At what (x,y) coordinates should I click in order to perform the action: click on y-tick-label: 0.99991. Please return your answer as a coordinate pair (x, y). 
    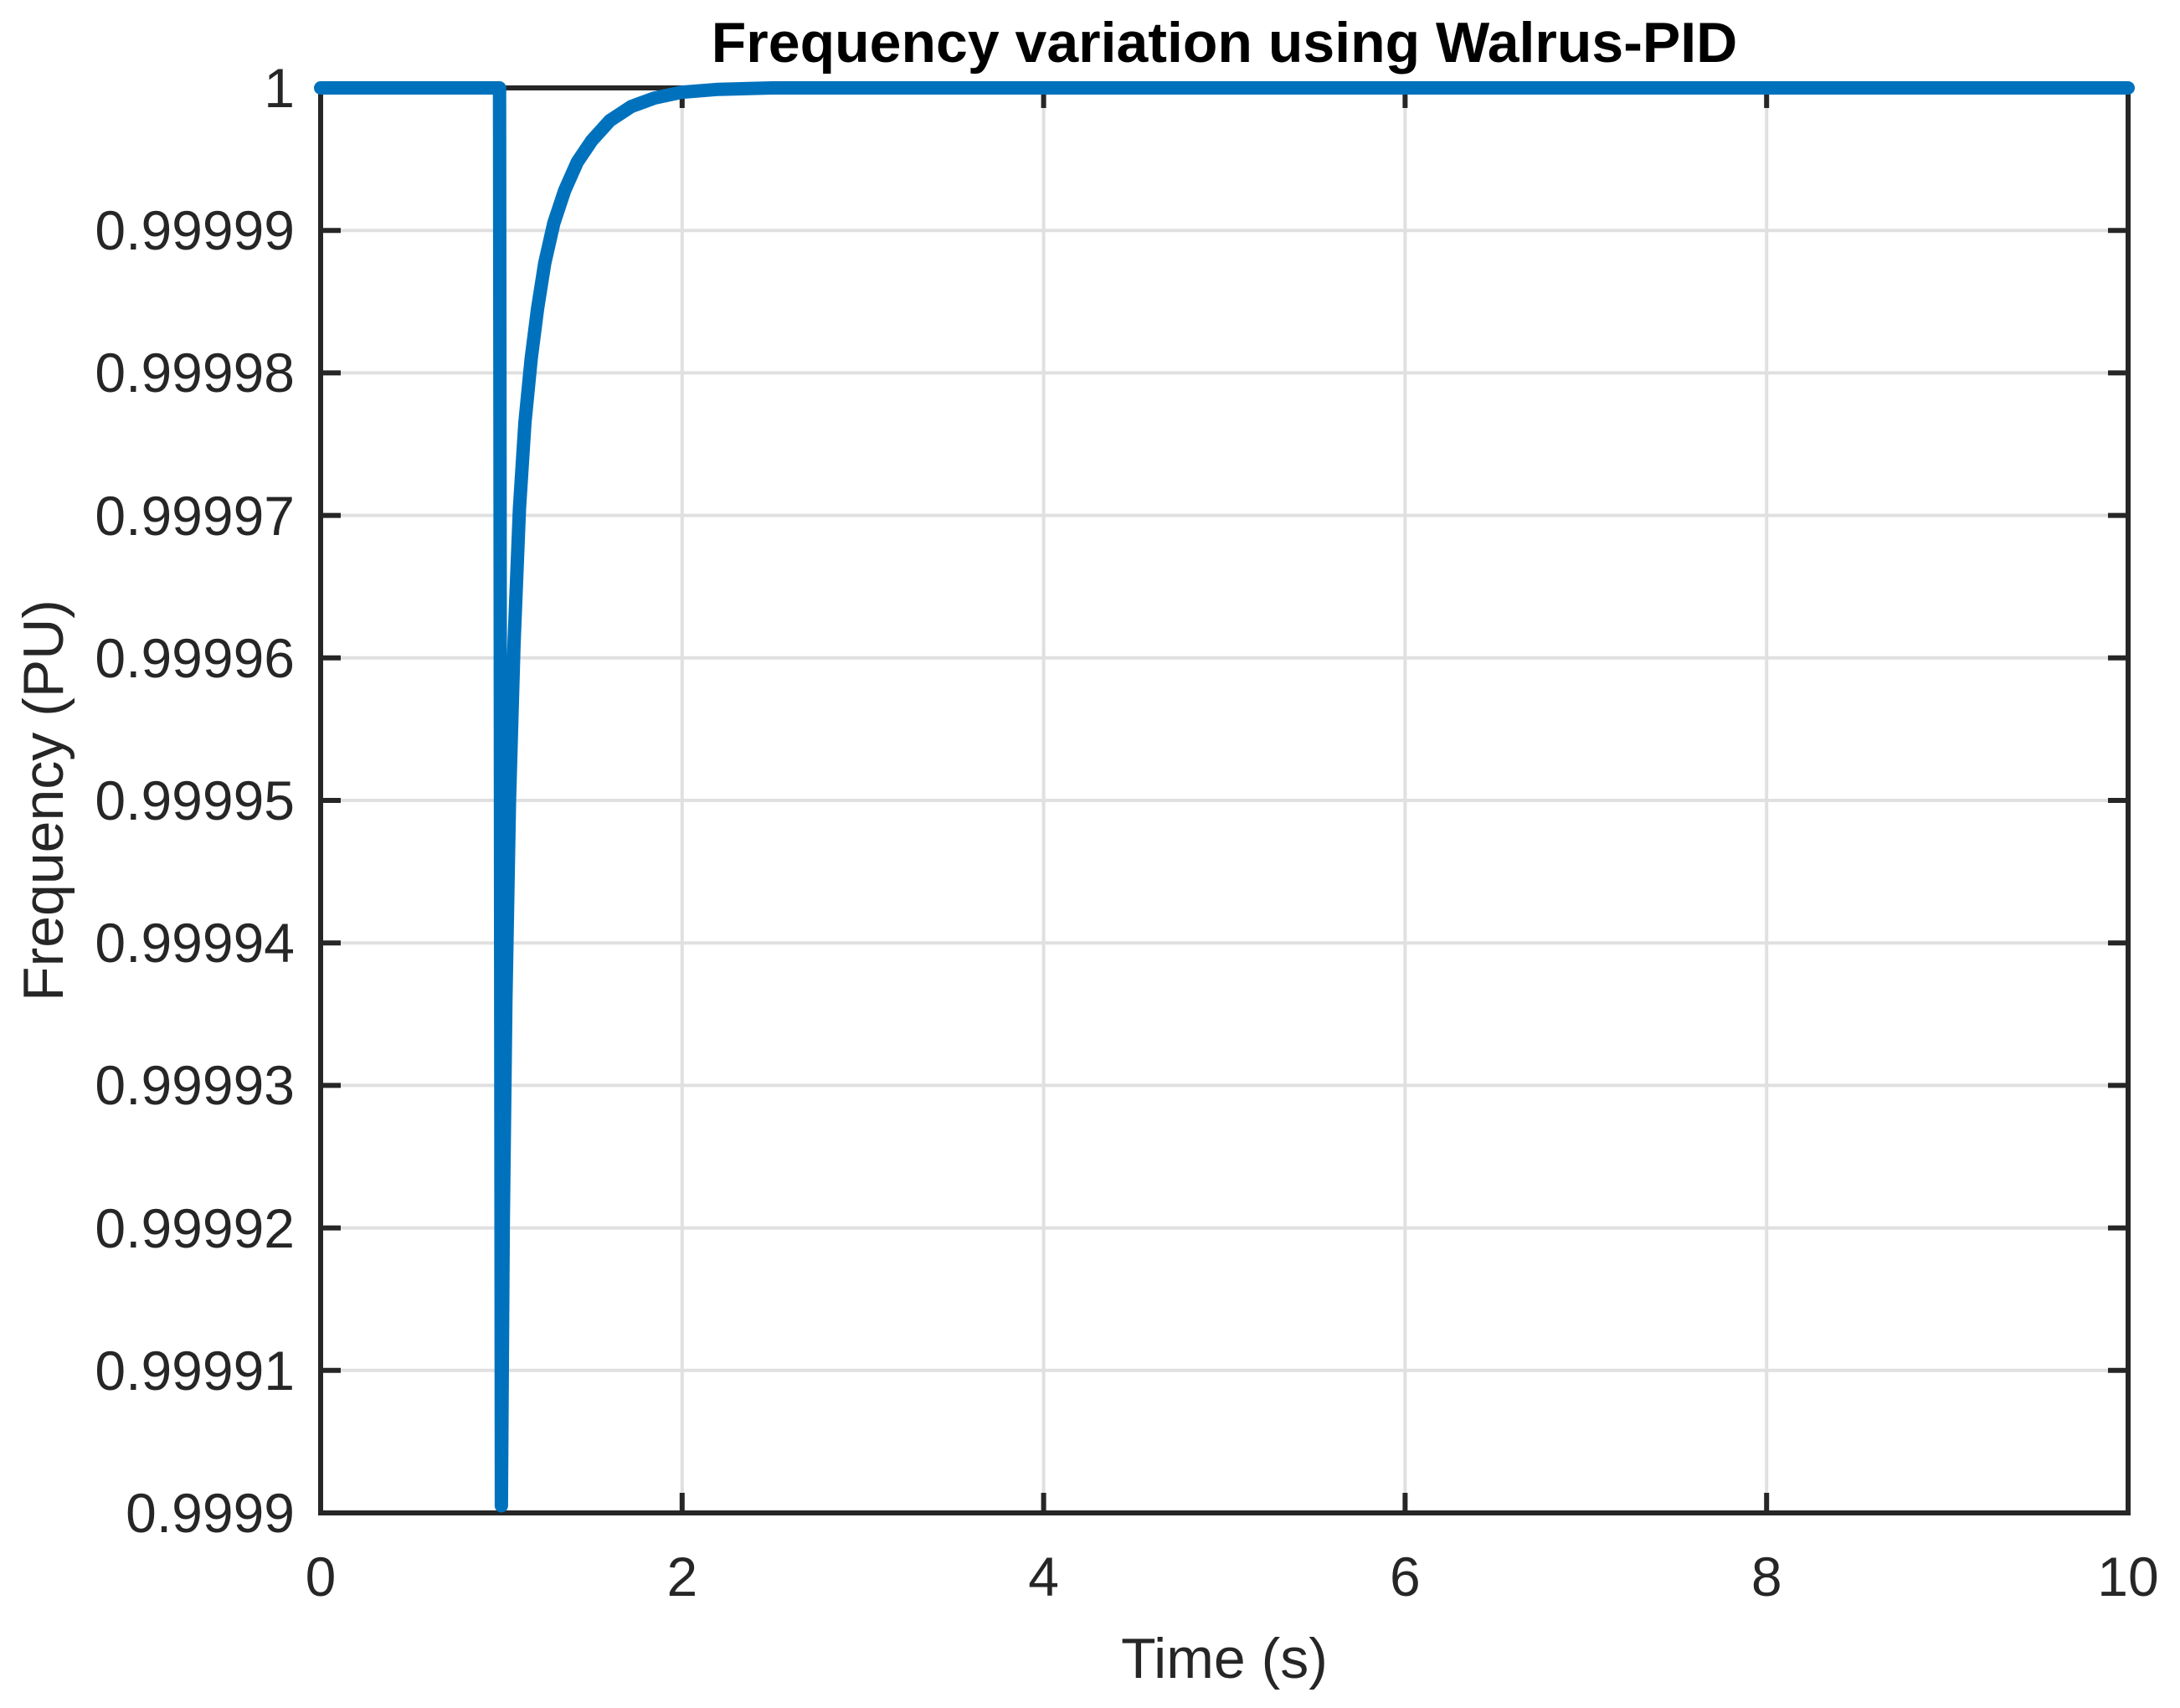
    Looking at the image, I should click on (195, 1370).